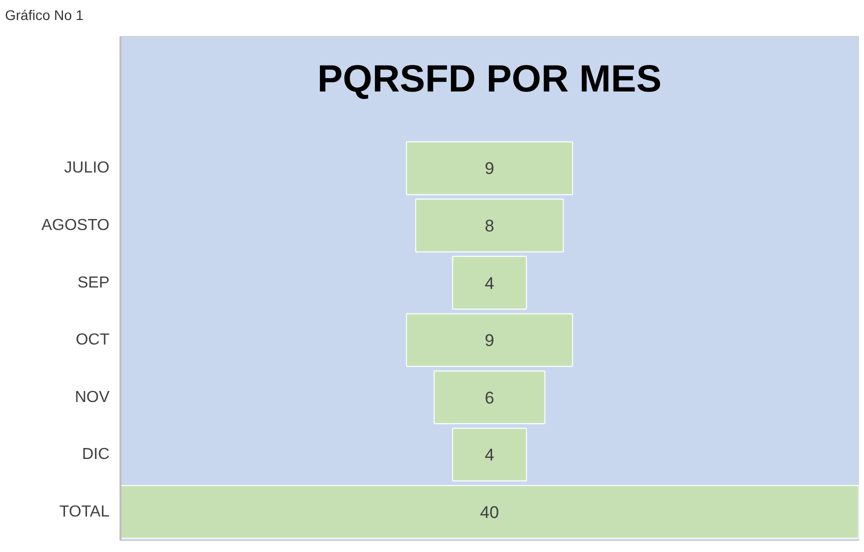  Describe the element at coordinates (93, 283) in the screenshot. I see `category-label: SEP` at that location.